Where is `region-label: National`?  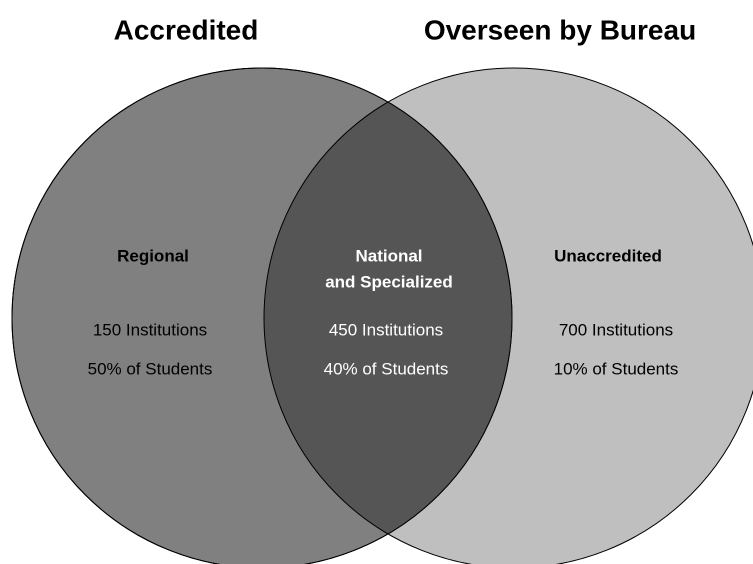
region-label: National is located at coordinates (388, 255).